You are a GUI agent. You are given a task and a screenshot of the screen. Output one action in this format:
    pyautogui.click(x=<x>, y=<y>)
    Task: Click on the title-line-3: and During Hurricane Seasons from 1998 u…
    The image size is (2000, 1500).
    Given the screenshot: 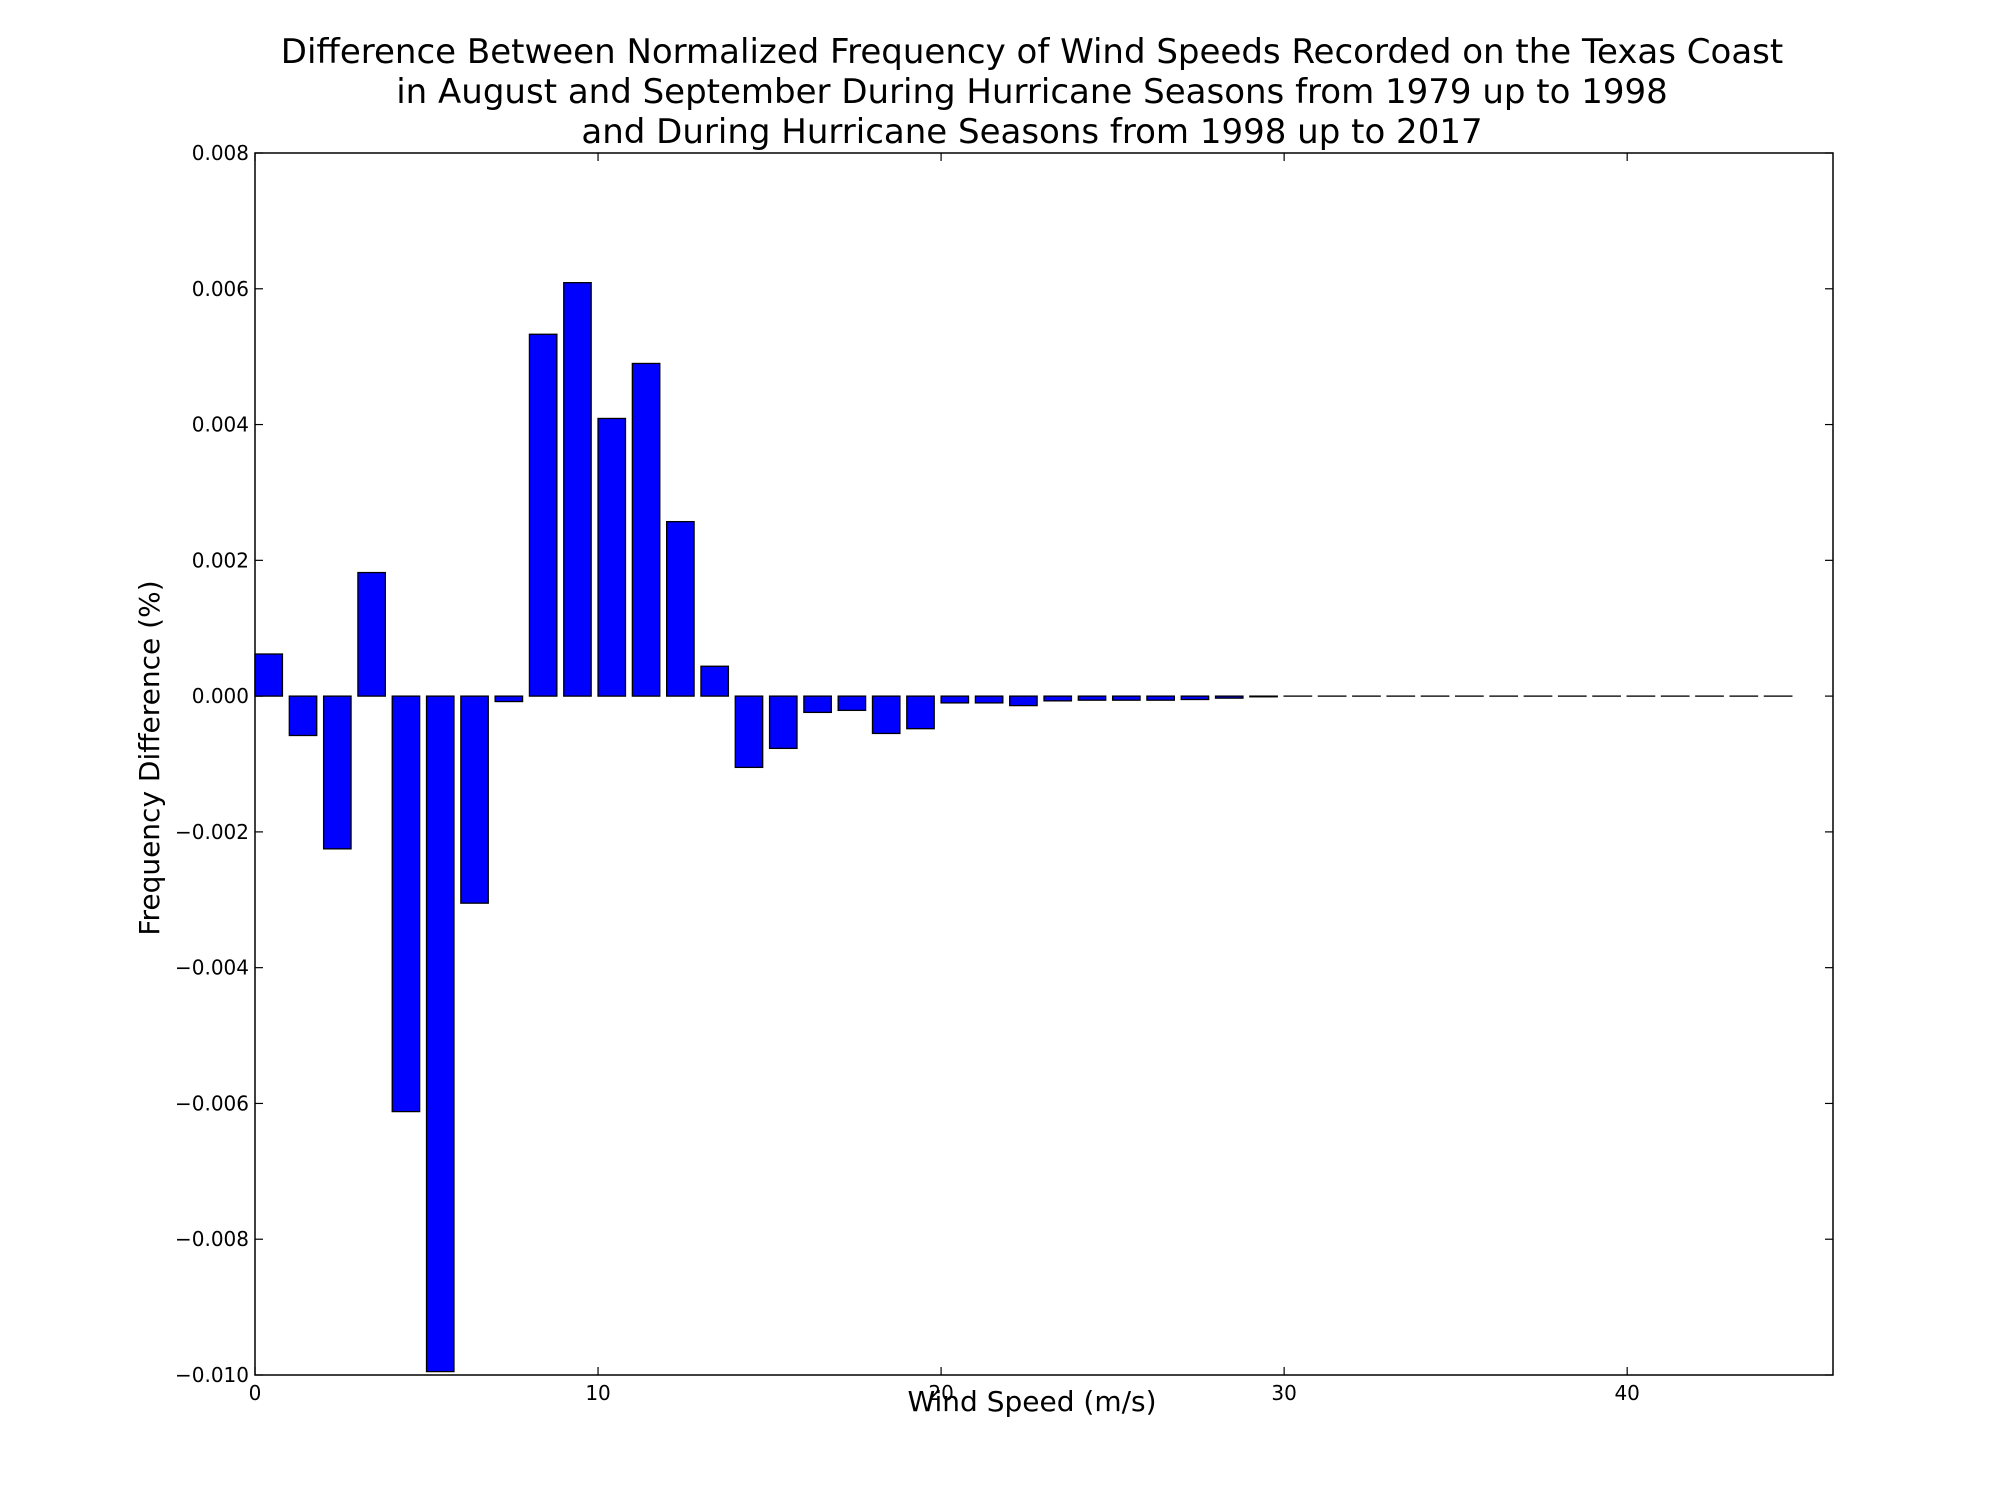 What is the action you would take?
    pyautogui.click(x=1031, y=132)
    